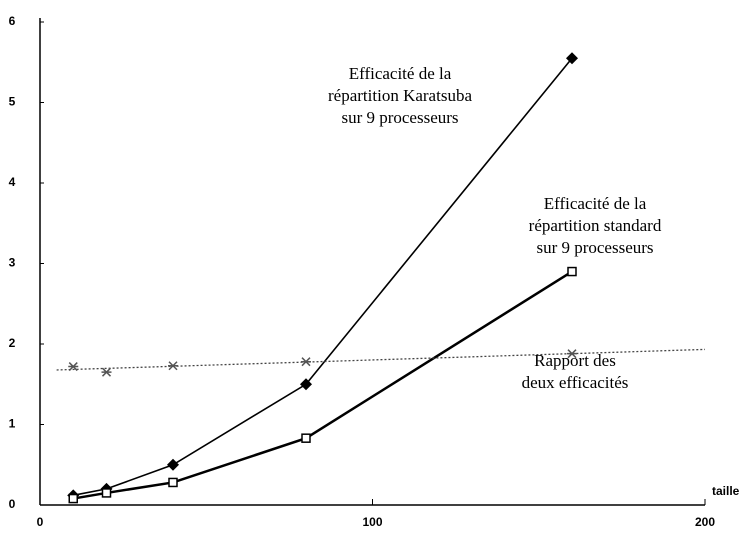 Image resolution: width=742 pixels, height=537 pixels. I want to click on x-tick-label: 0, so click(40, 522).